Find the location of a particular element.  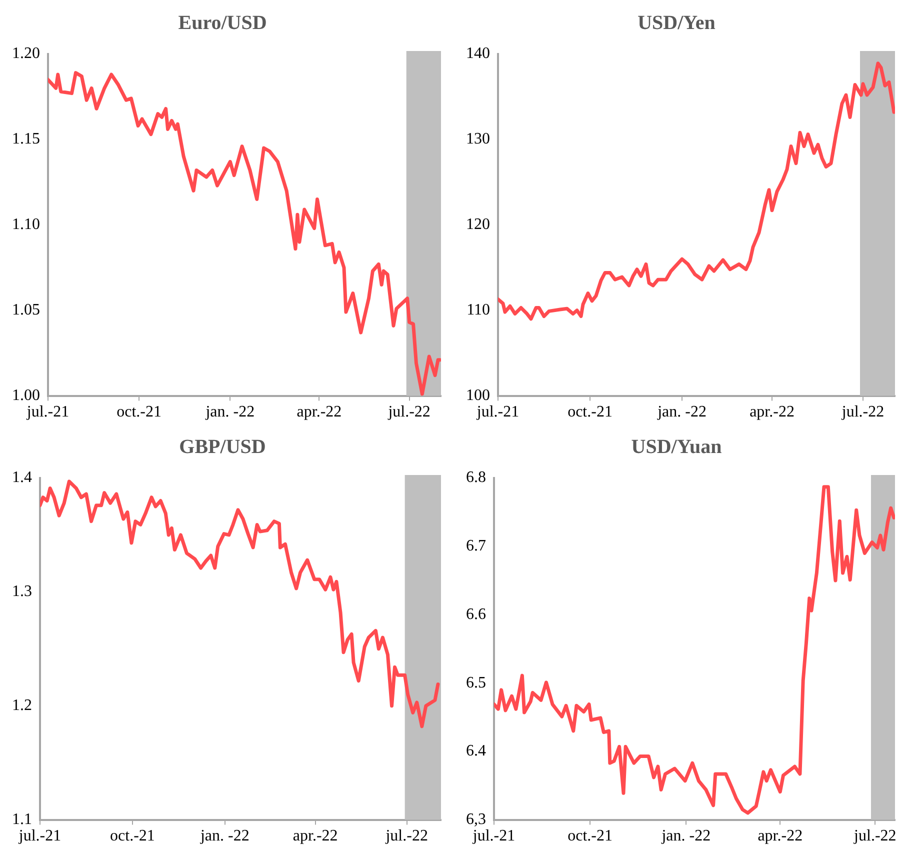

y-tick-label: 6.7 is located at coordinates (476, 546).